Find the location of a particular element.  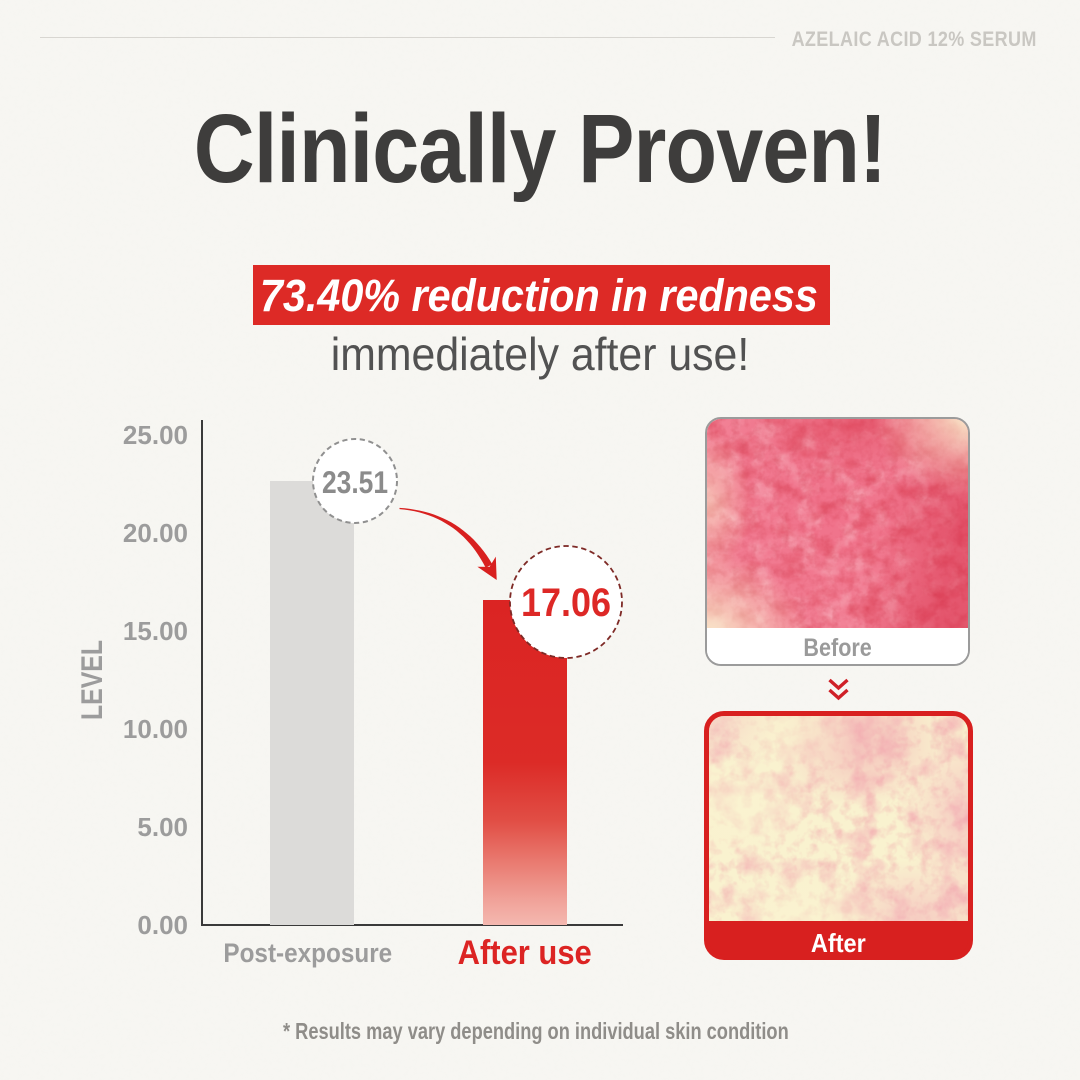

svg-text: LEVEL is located at coordinates (92, 680).